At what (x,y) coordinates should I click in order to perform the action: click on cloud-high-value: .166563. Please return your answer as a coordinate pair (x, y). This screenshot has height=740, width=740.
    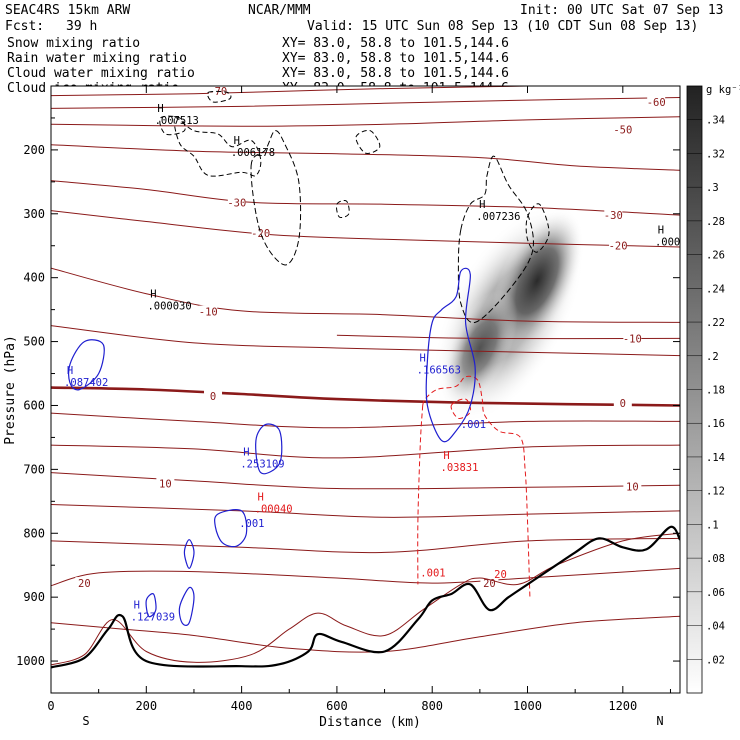
    Looking at the image, I should click on (439, 370).